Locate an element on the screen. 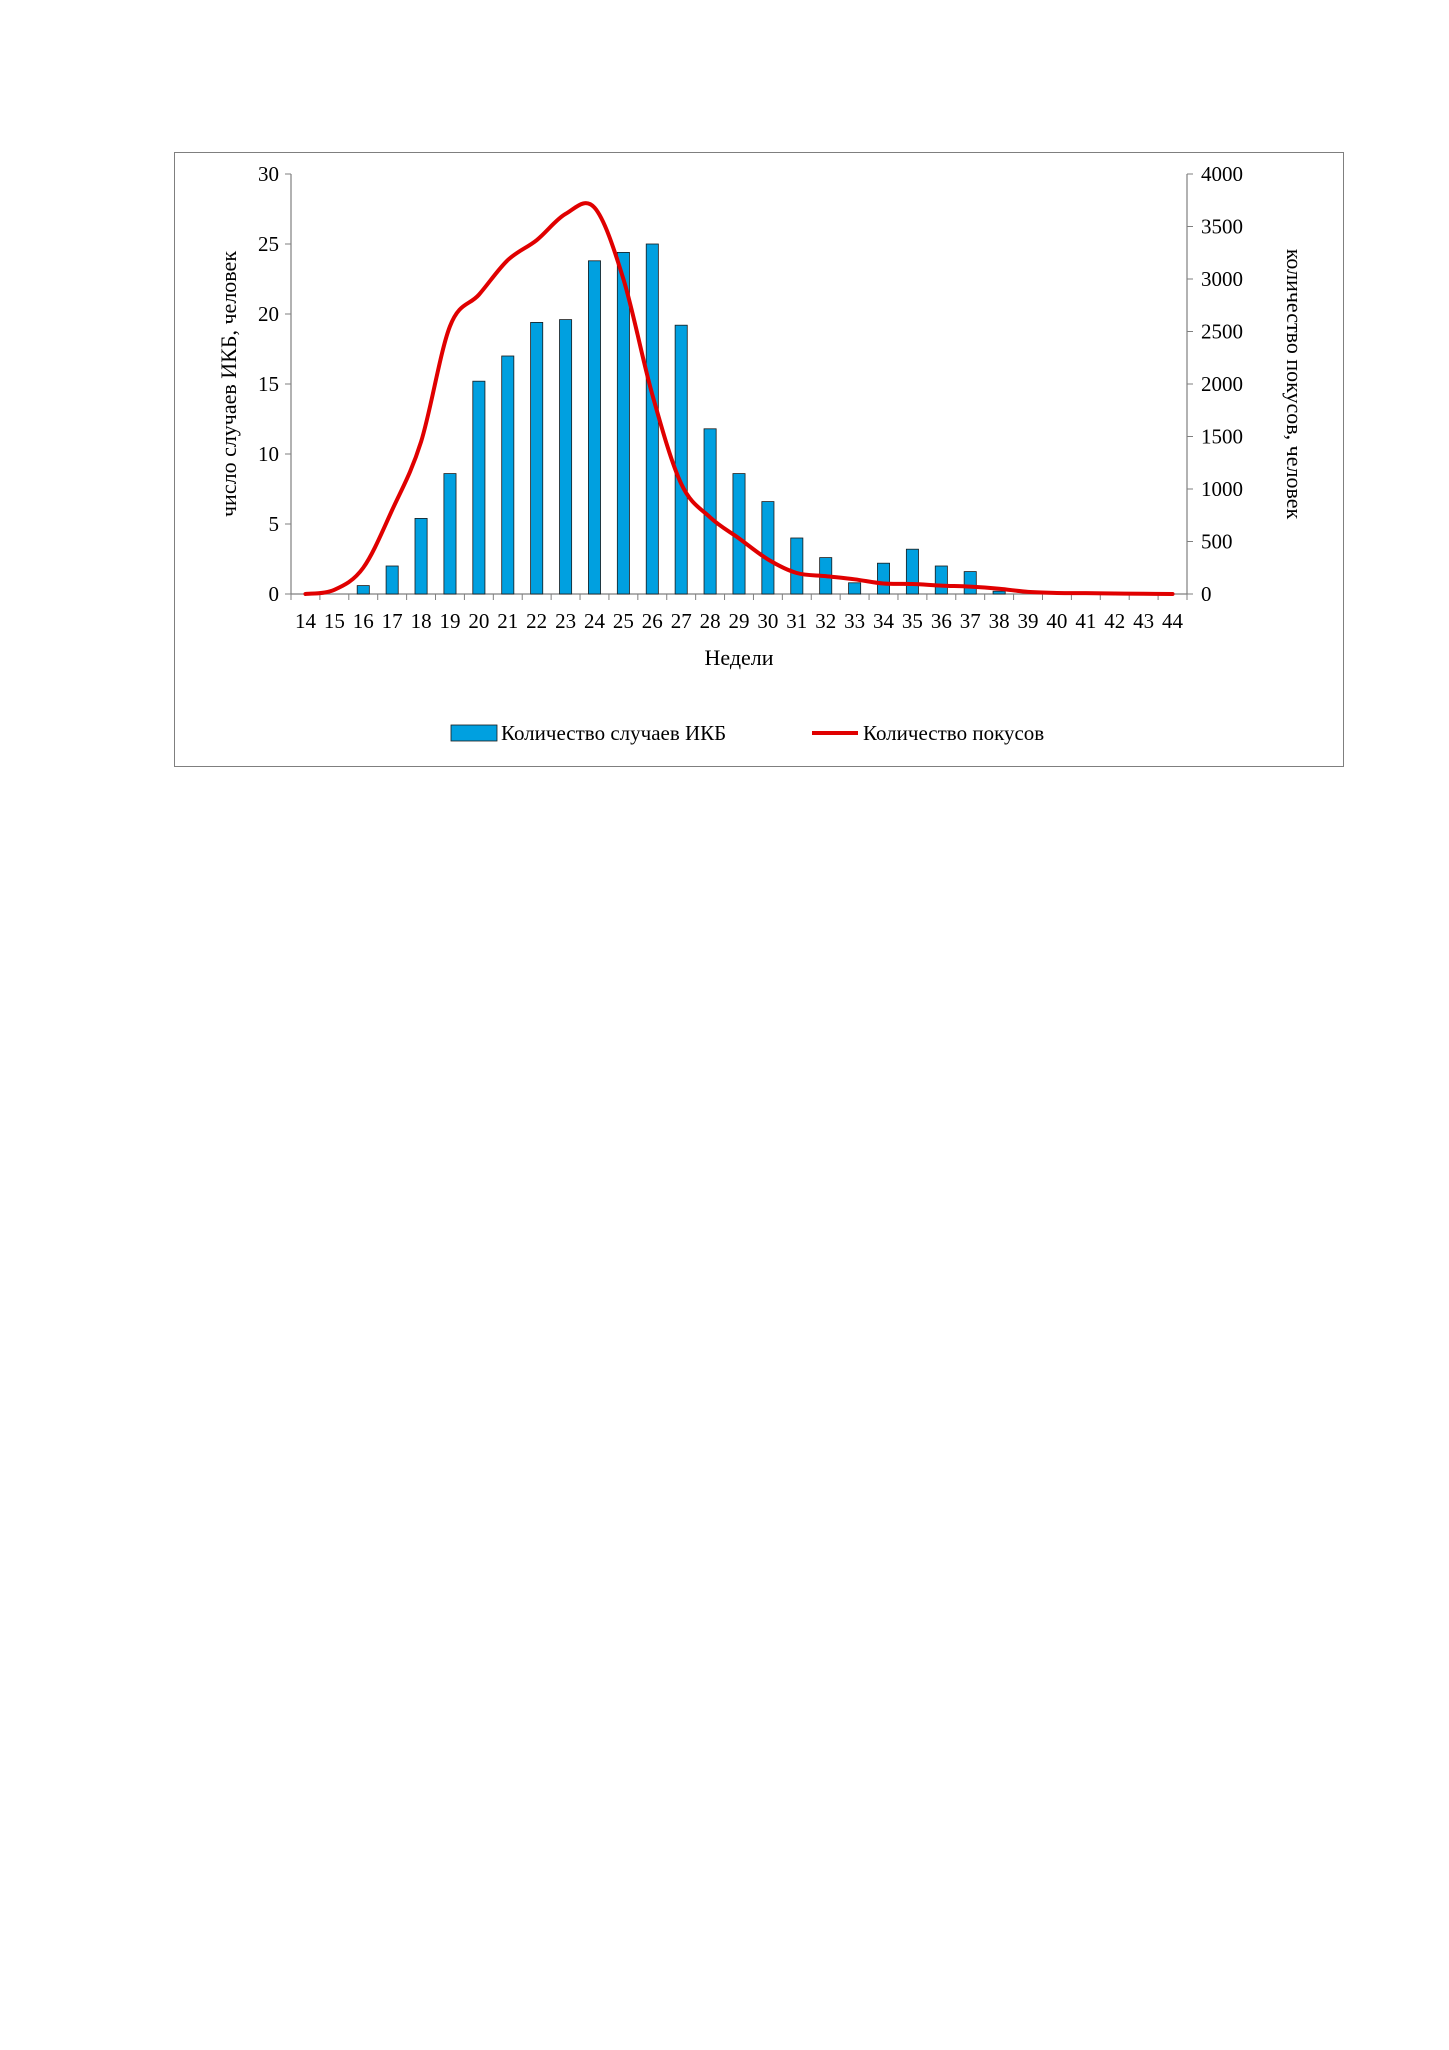 The height and width of the screenshot is (2050, 1449). x-tick-label: 42 is located at coordinates (1114, 621).